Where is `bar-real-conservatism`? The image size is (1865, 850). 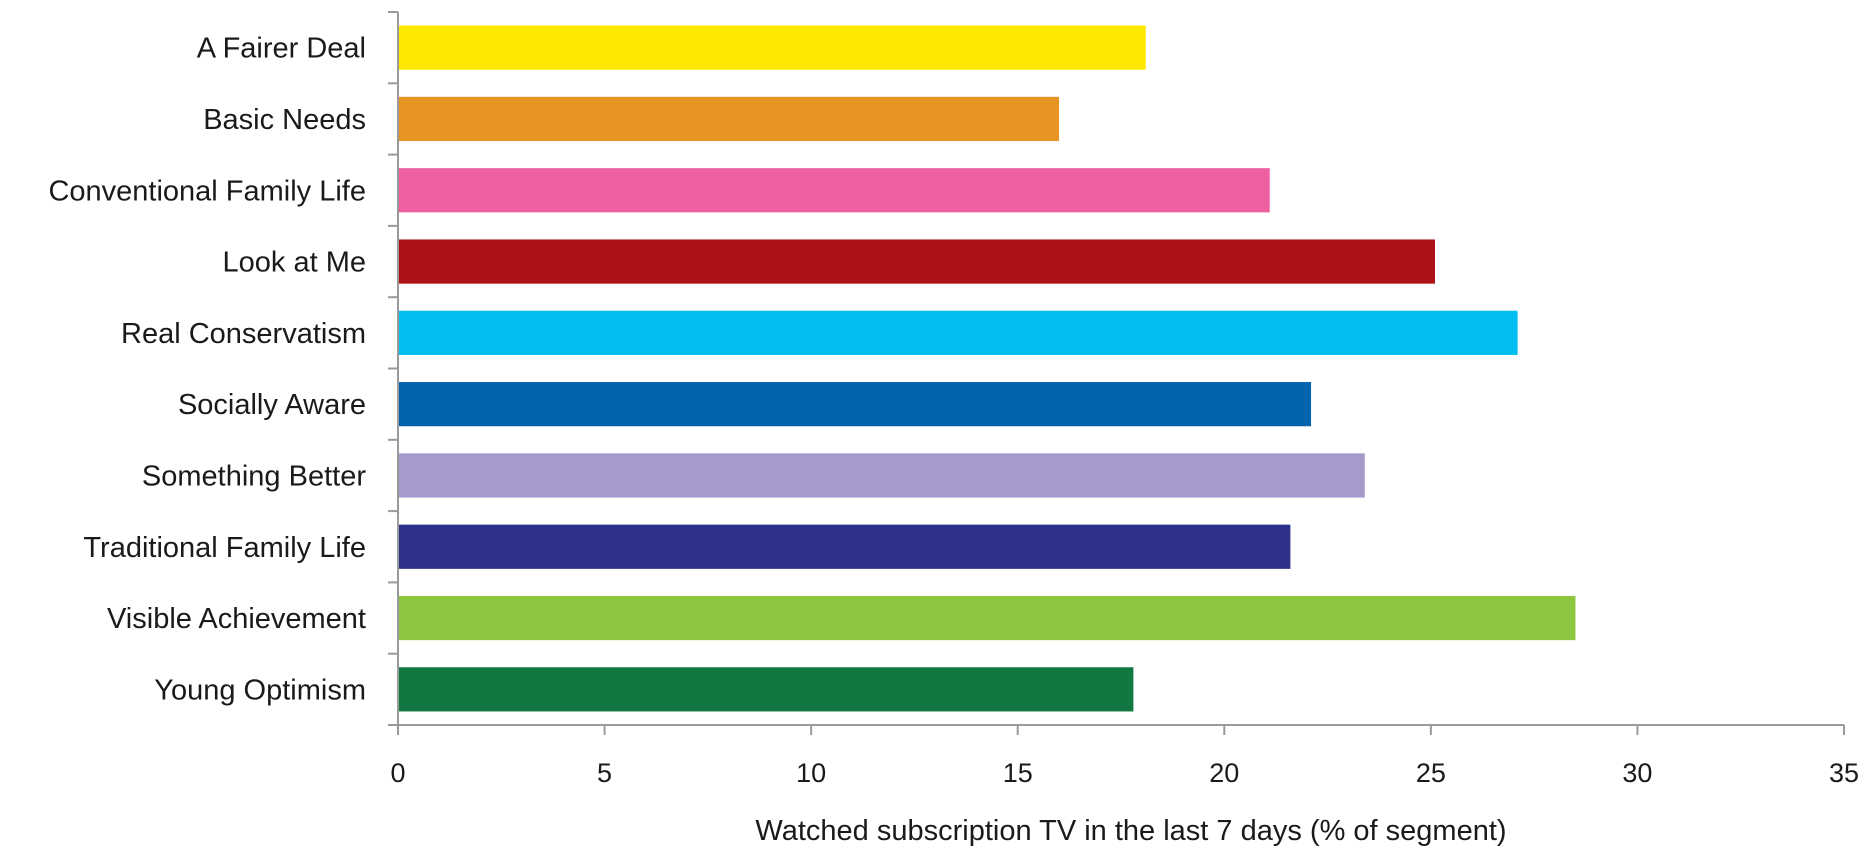 bar-real-conservatism is located at coordinates (958, 332).